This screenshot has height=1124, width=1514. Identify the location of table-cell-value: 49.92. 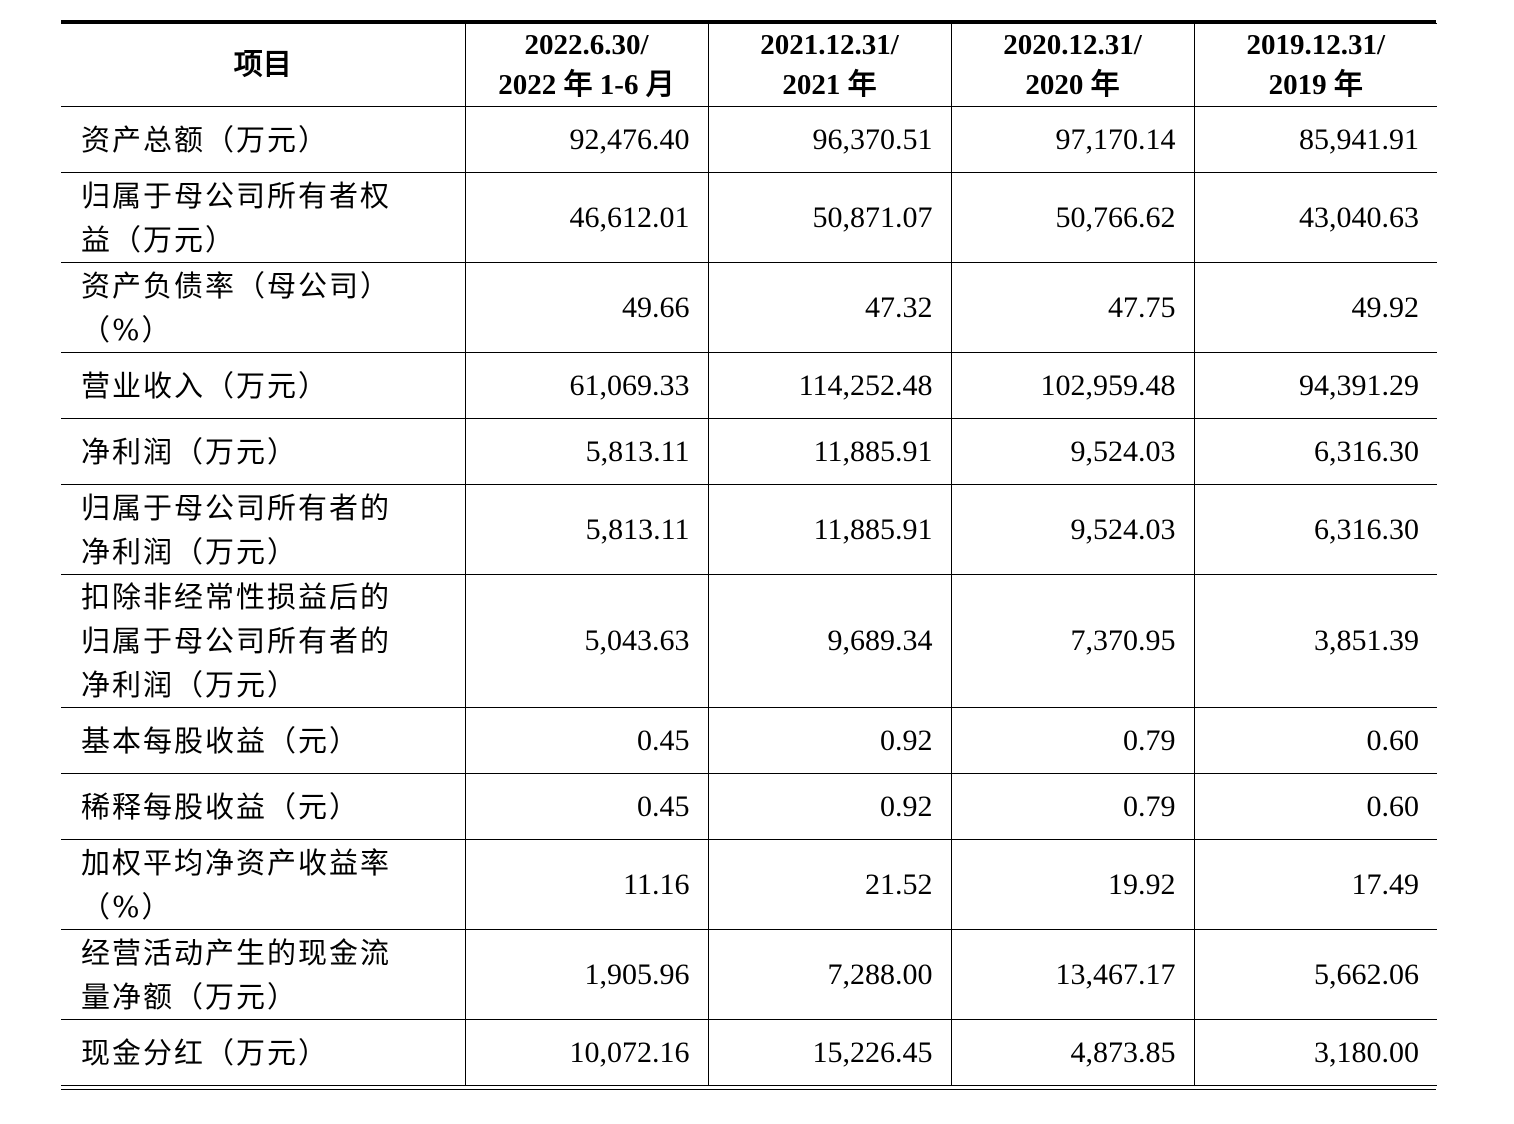
(1315, 307).